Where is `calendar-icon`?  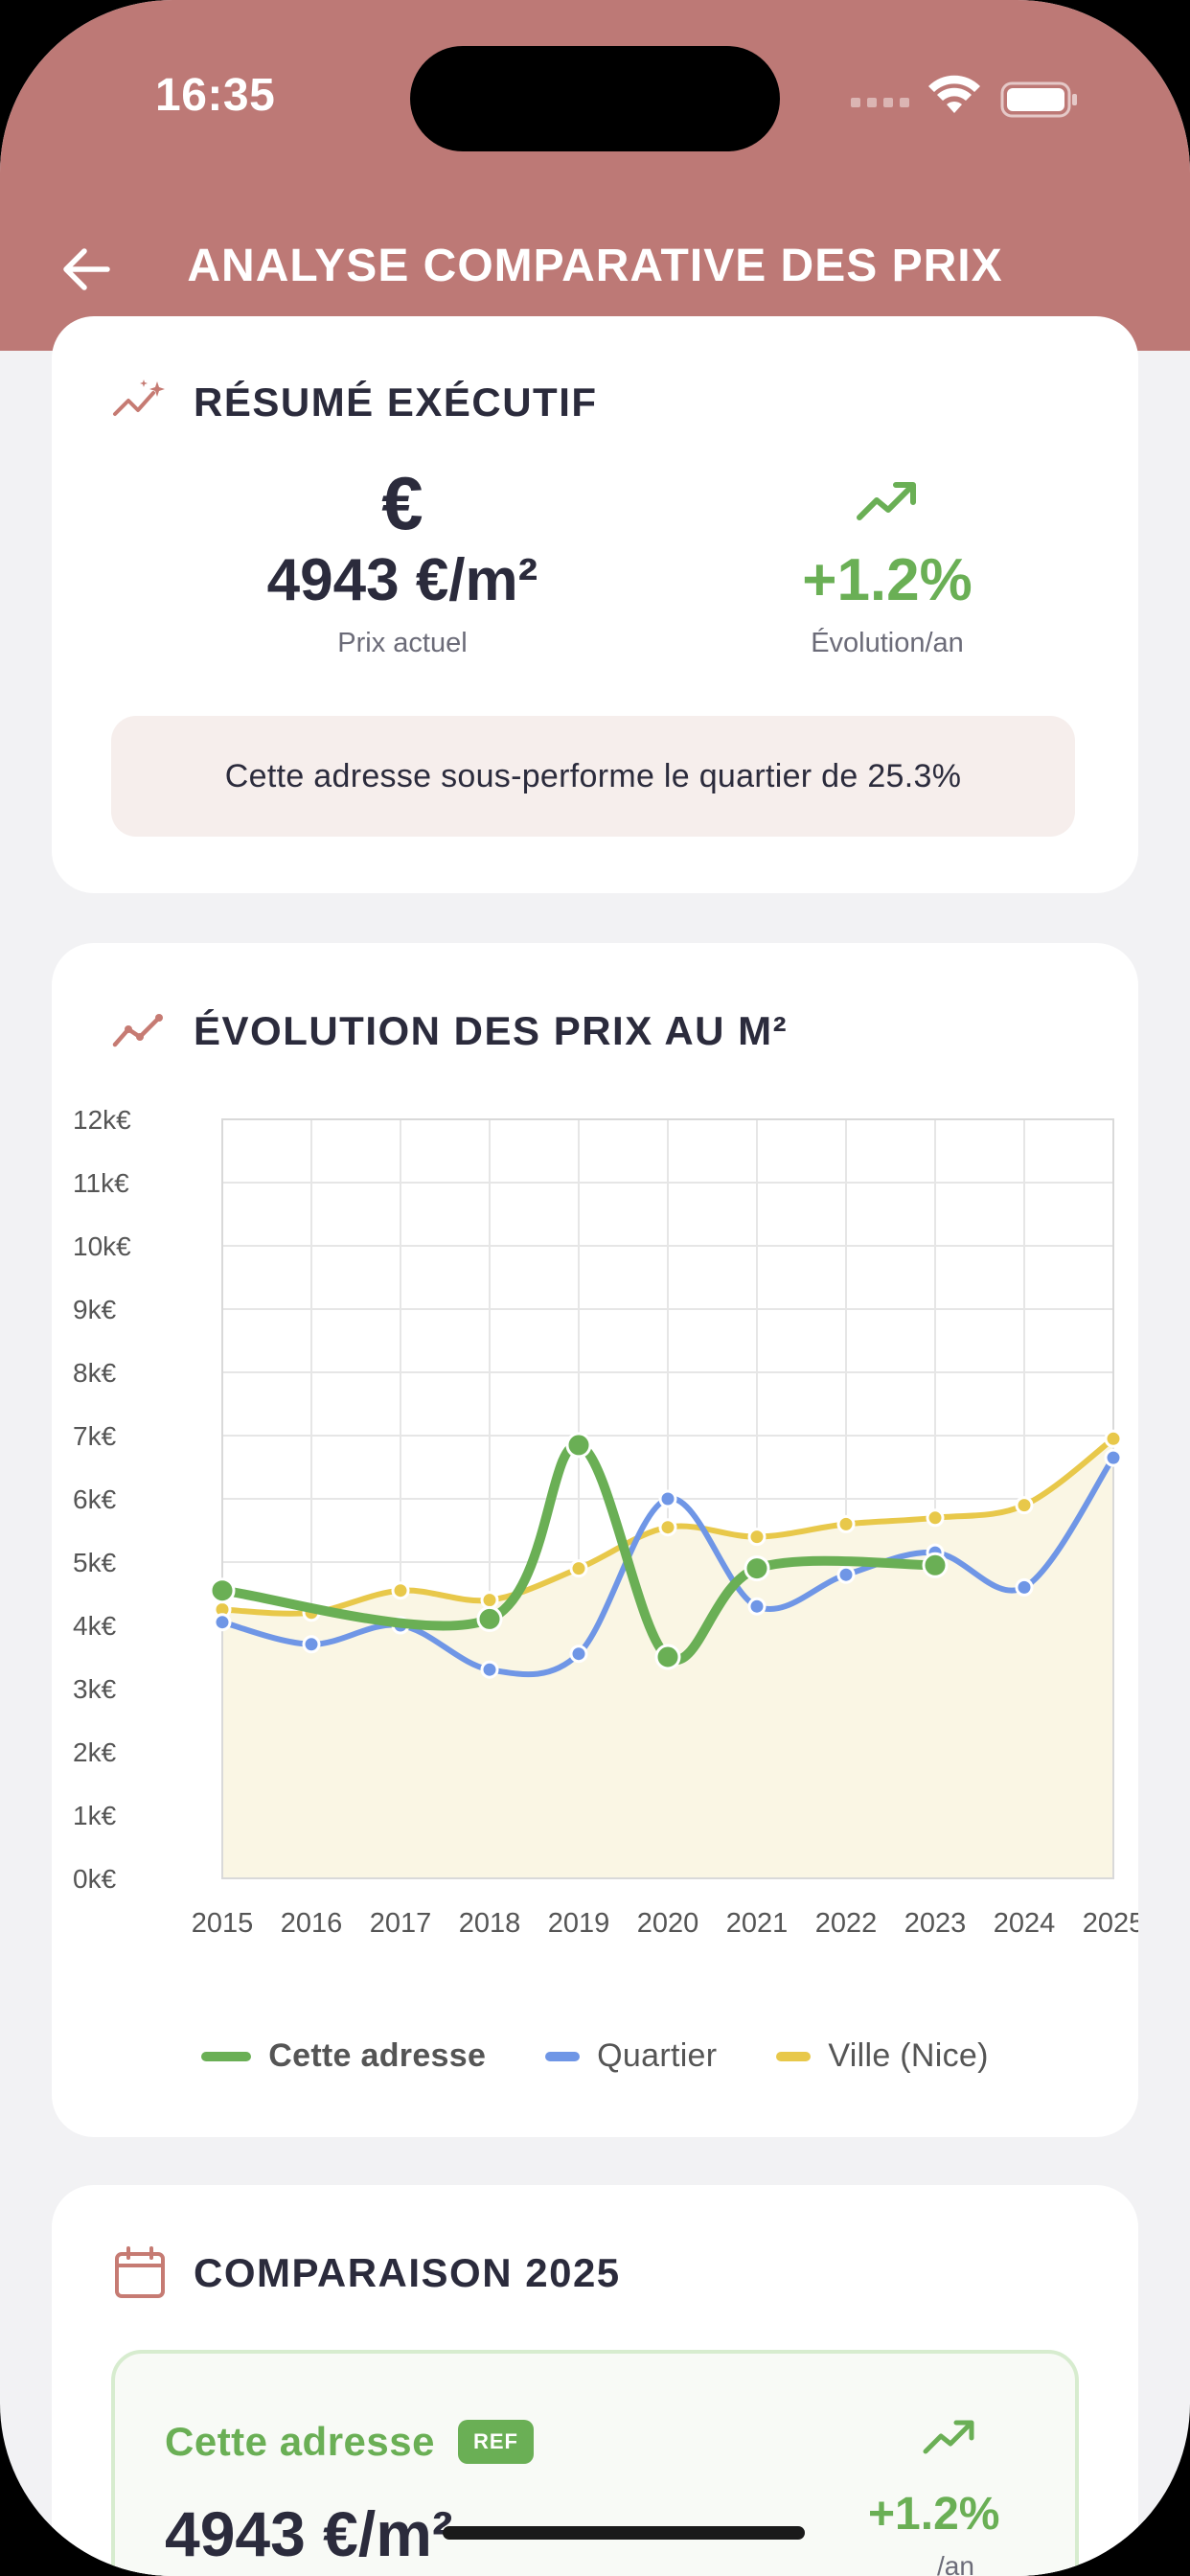 calendar-icon is located at coordinates (140, 2272).